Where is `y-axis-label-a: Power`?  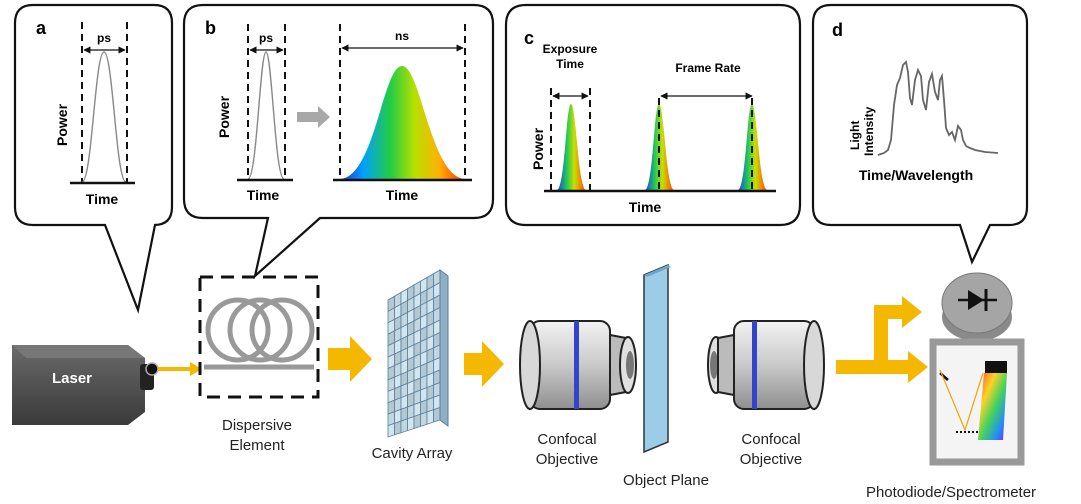
y-axis-label-a: Power is located at coordinates (62, 124).